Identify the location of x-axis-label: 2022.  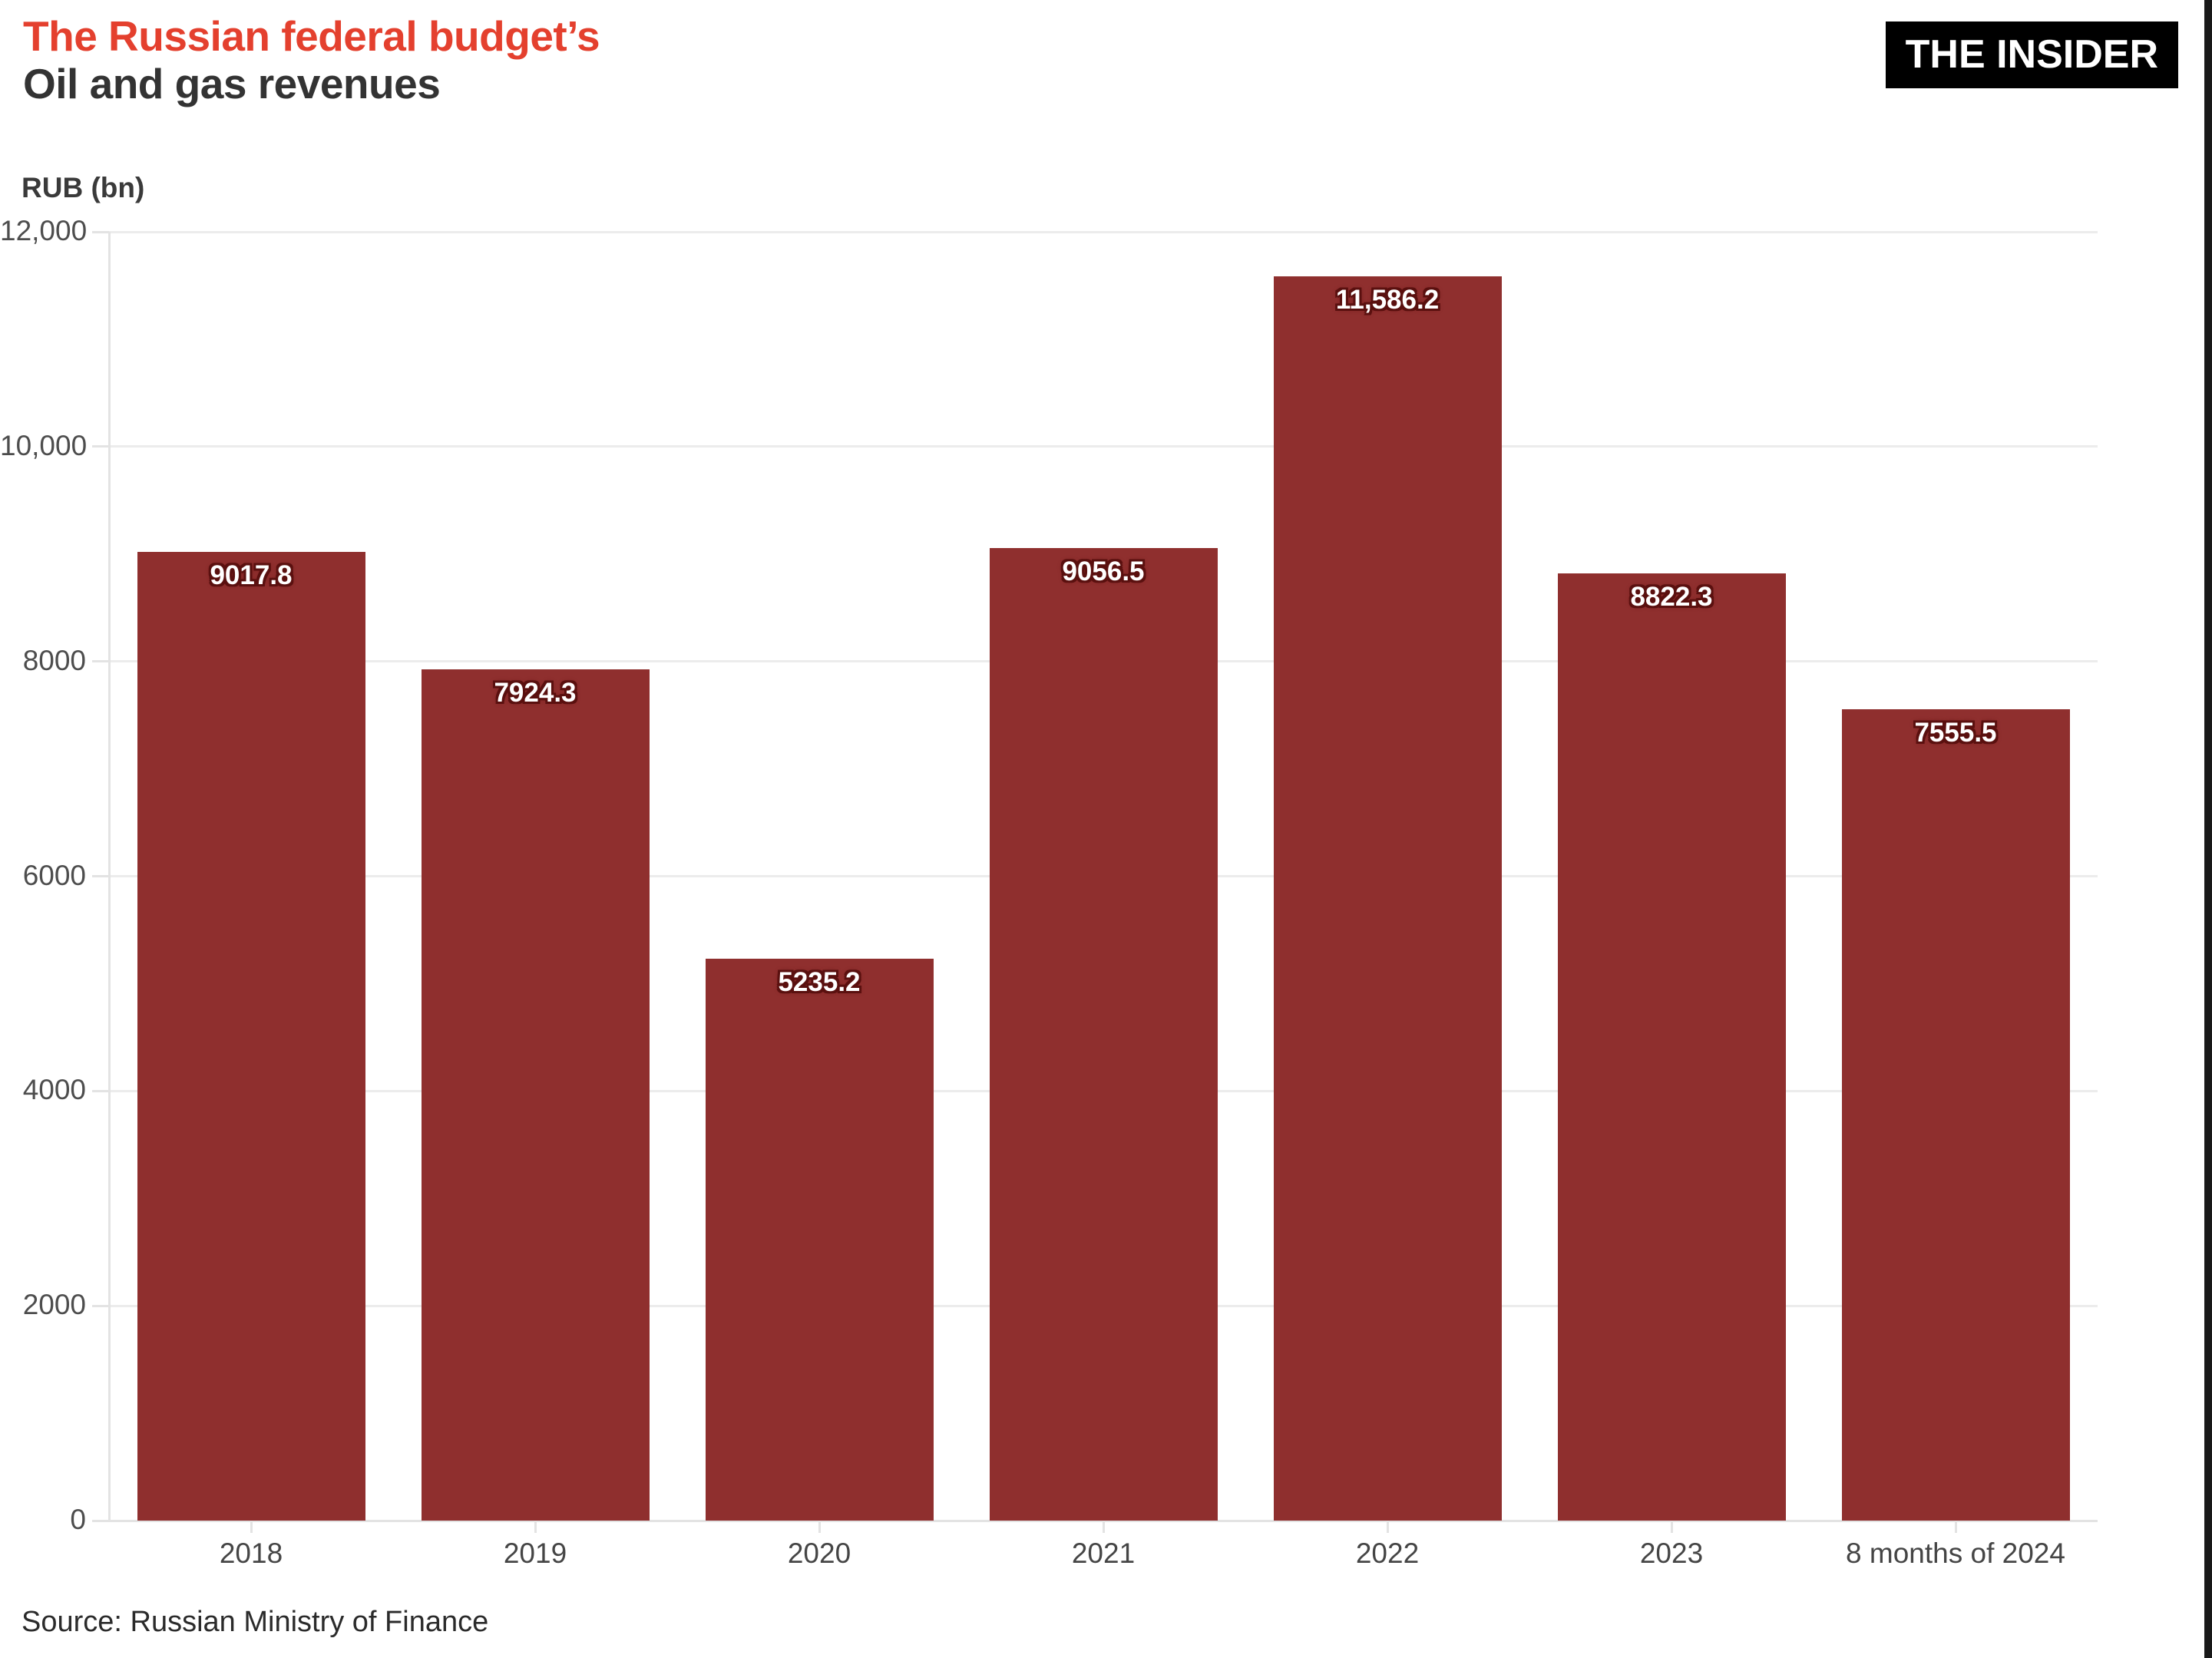
(1388, 1553).